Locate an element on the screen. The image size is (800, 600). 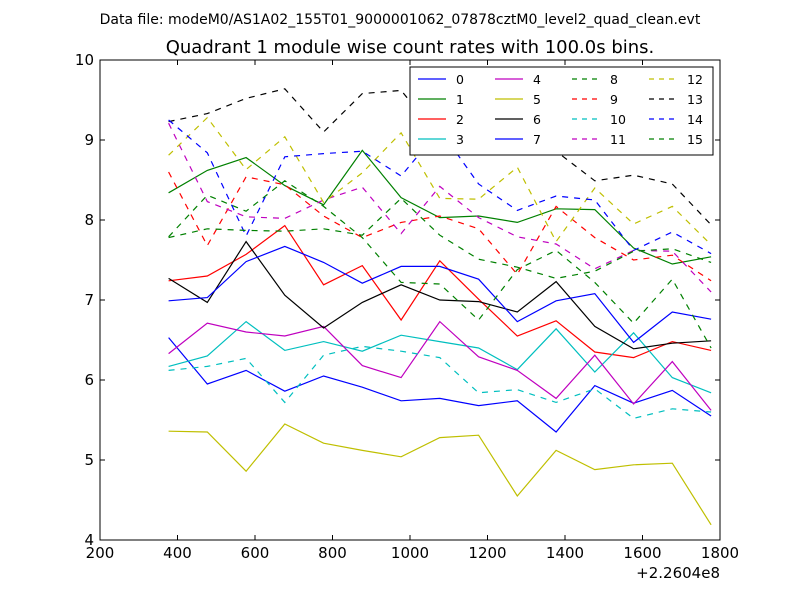
x-tick-label: 200 is located at coordinates (100, 553).